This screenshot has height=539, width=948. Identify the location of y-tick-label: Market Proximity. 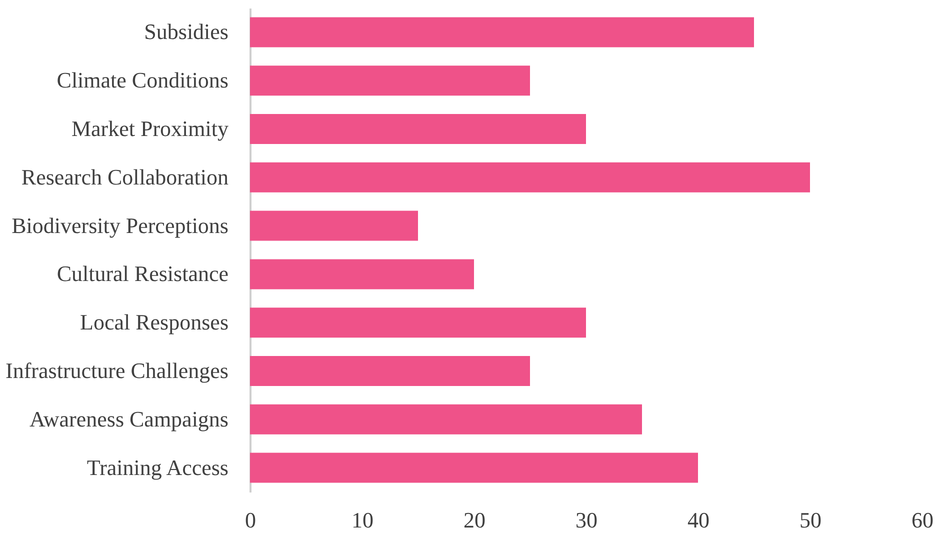
(149, 128).